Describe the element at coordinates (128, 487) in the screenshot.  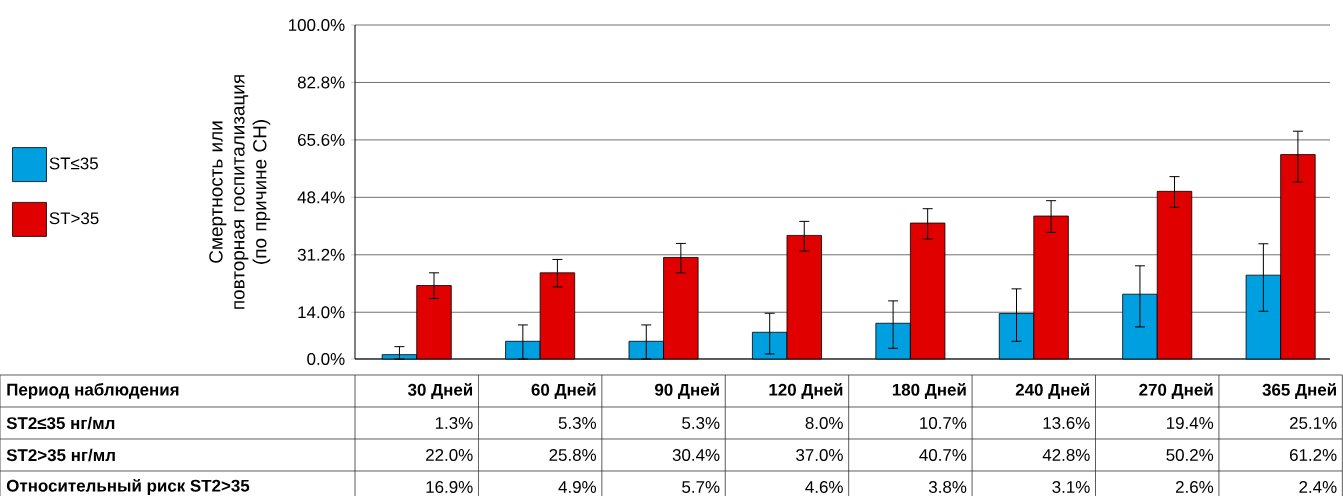
I see `text: Относительный риск ST2>35` at that location.